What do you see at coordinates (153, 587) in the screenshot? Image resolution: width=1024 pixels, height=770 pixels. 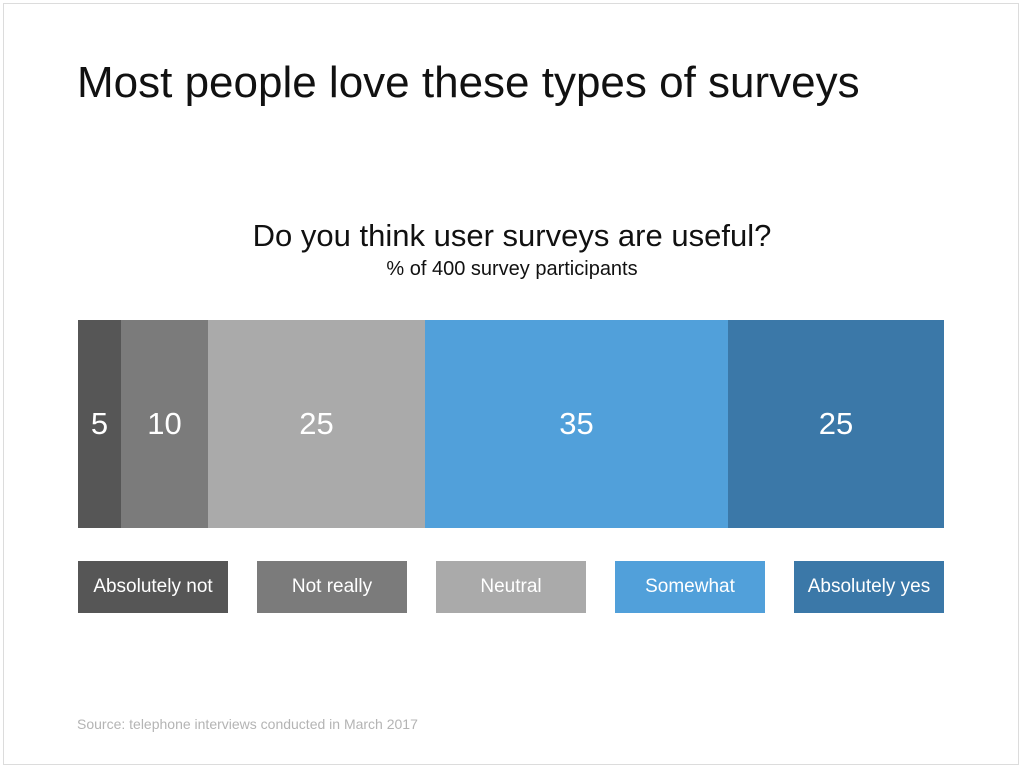 I see `legend-item-absolutely-not: Absolutely not` at bounding box center [153, 587].